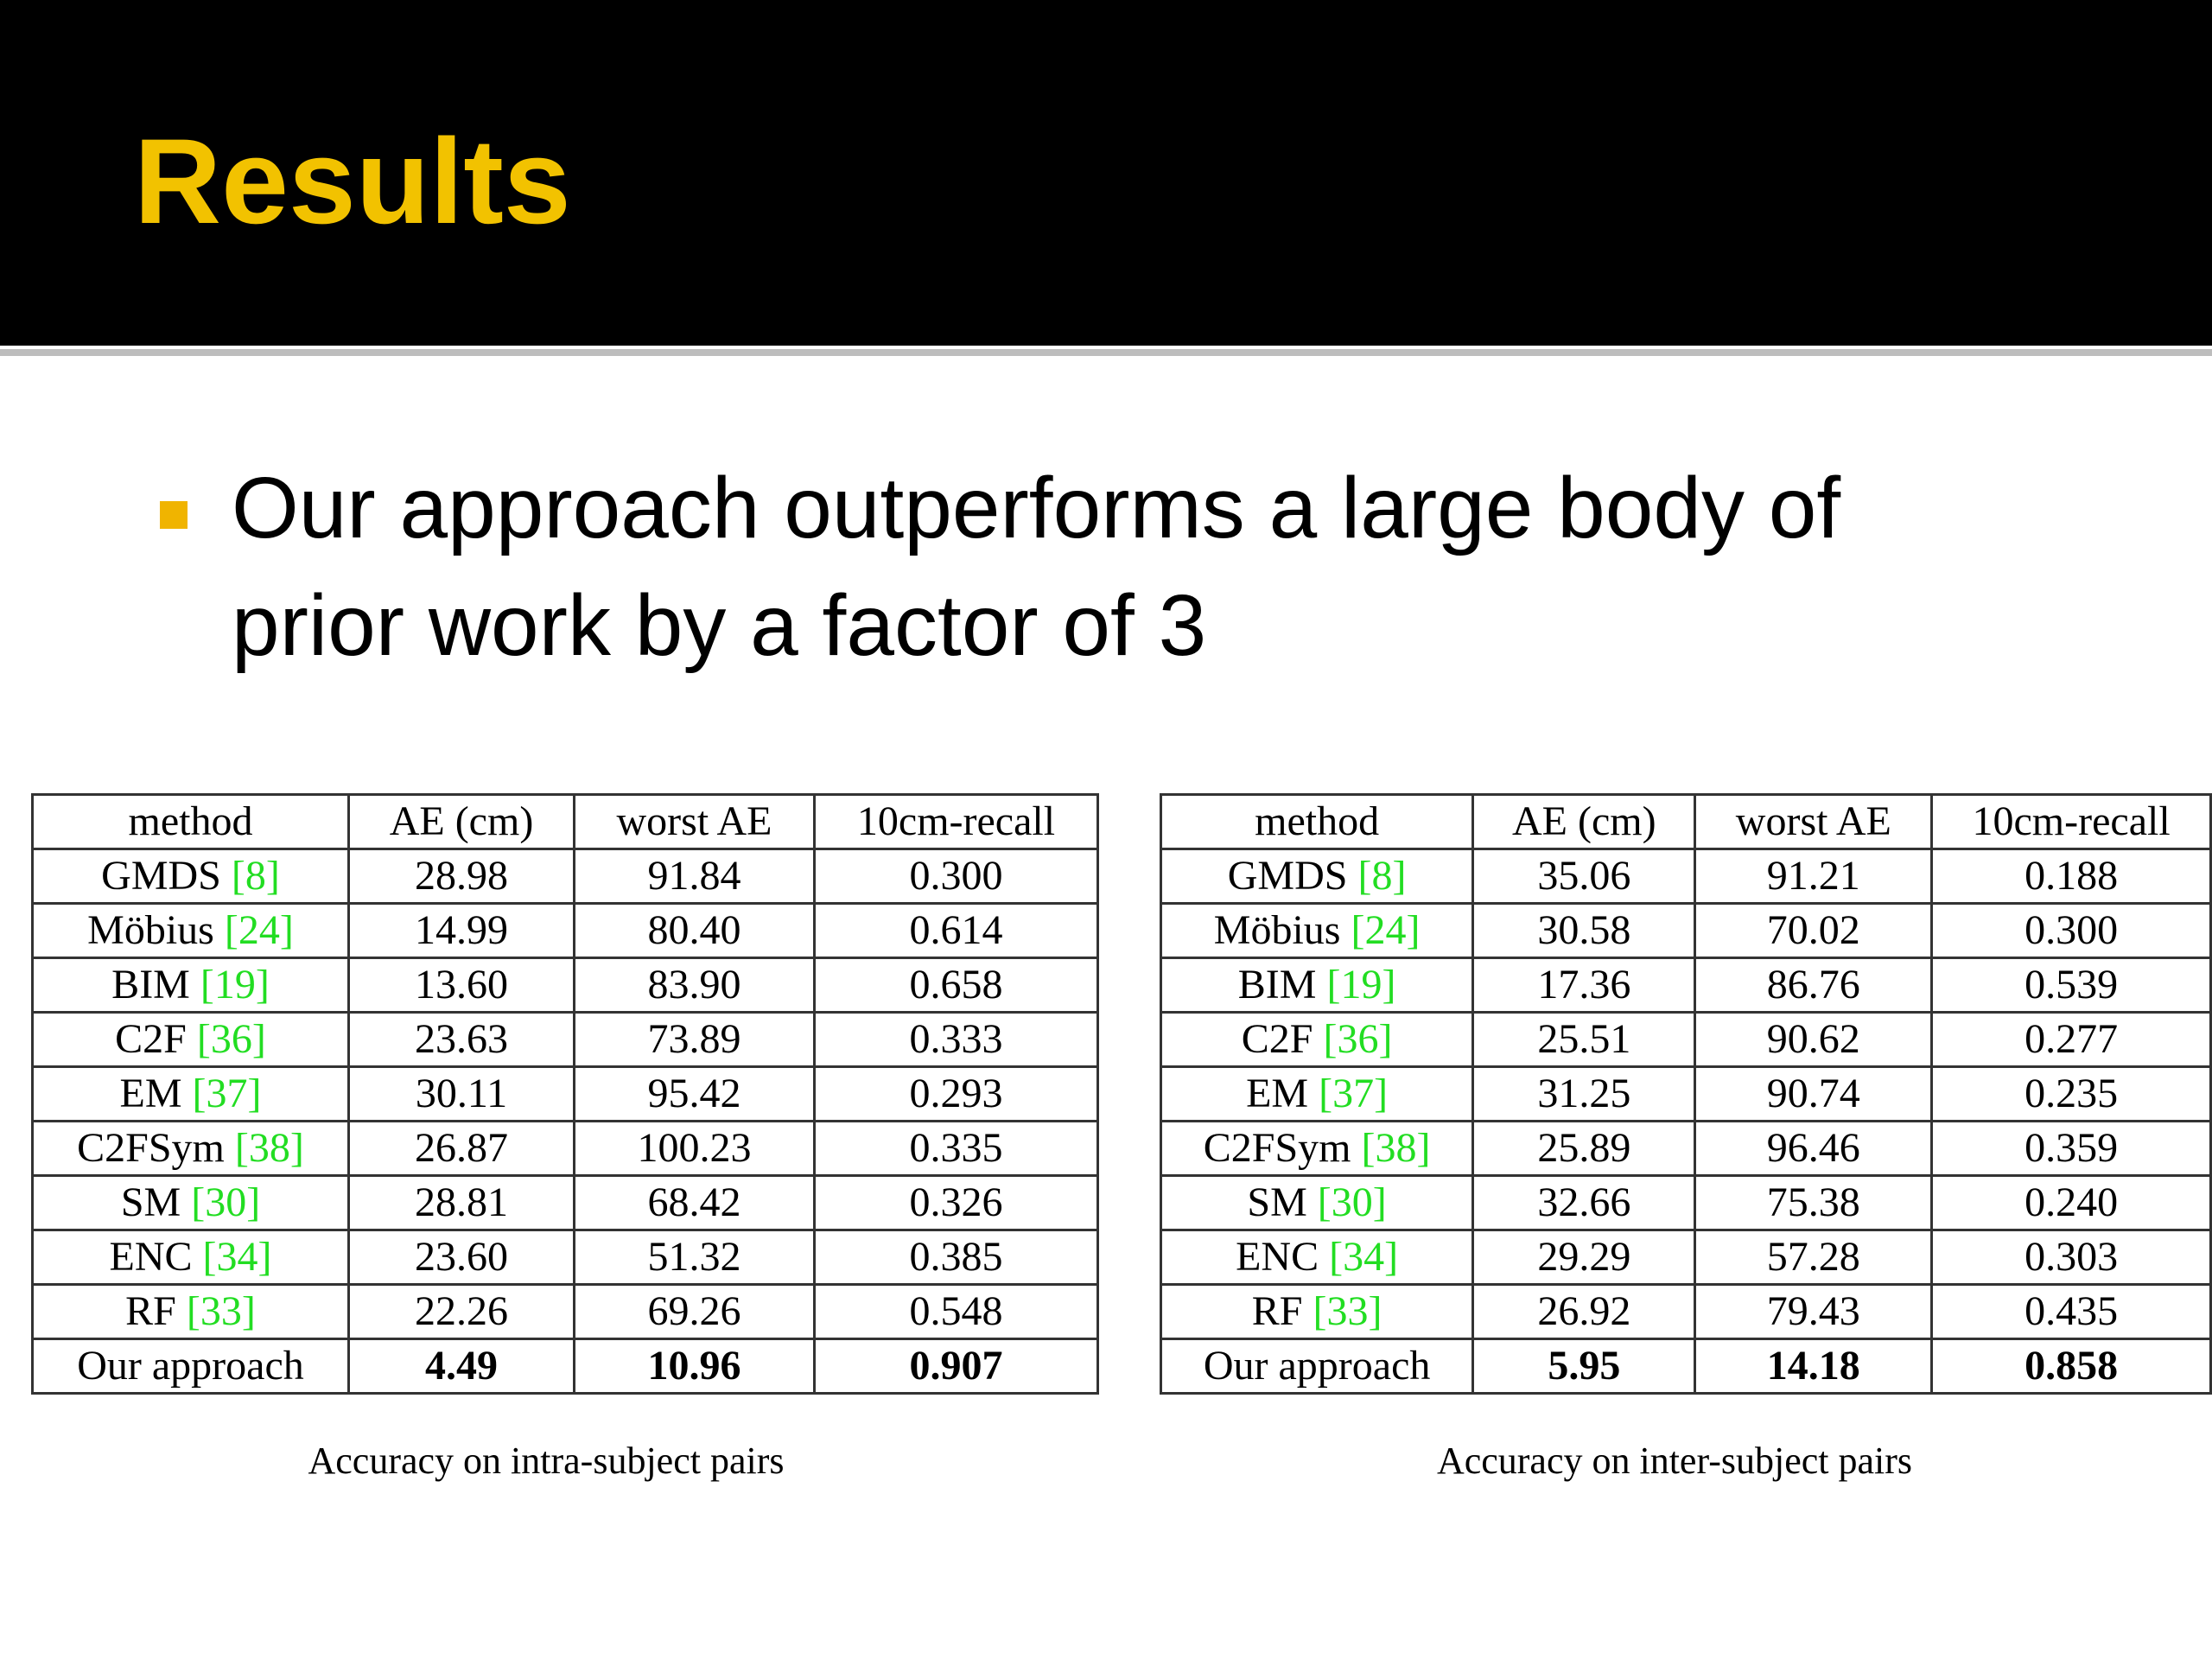 The image size is (2212, 1659). I want to click on table-row: ENC [34] 23.60 51.32 0.385, so click(565, 1257).